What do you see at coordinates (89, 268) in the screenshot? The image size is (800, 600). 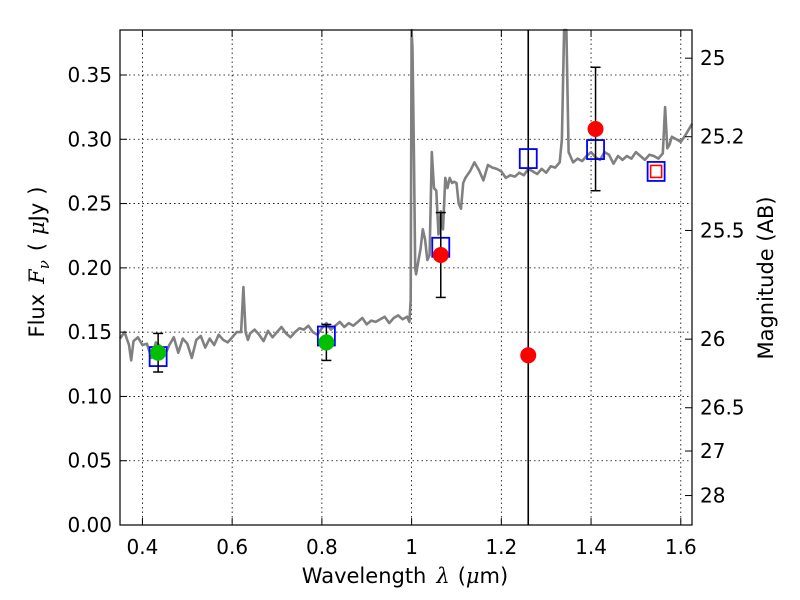 I see `y-tick-label: 0.20` at bounding box center [89, 268].